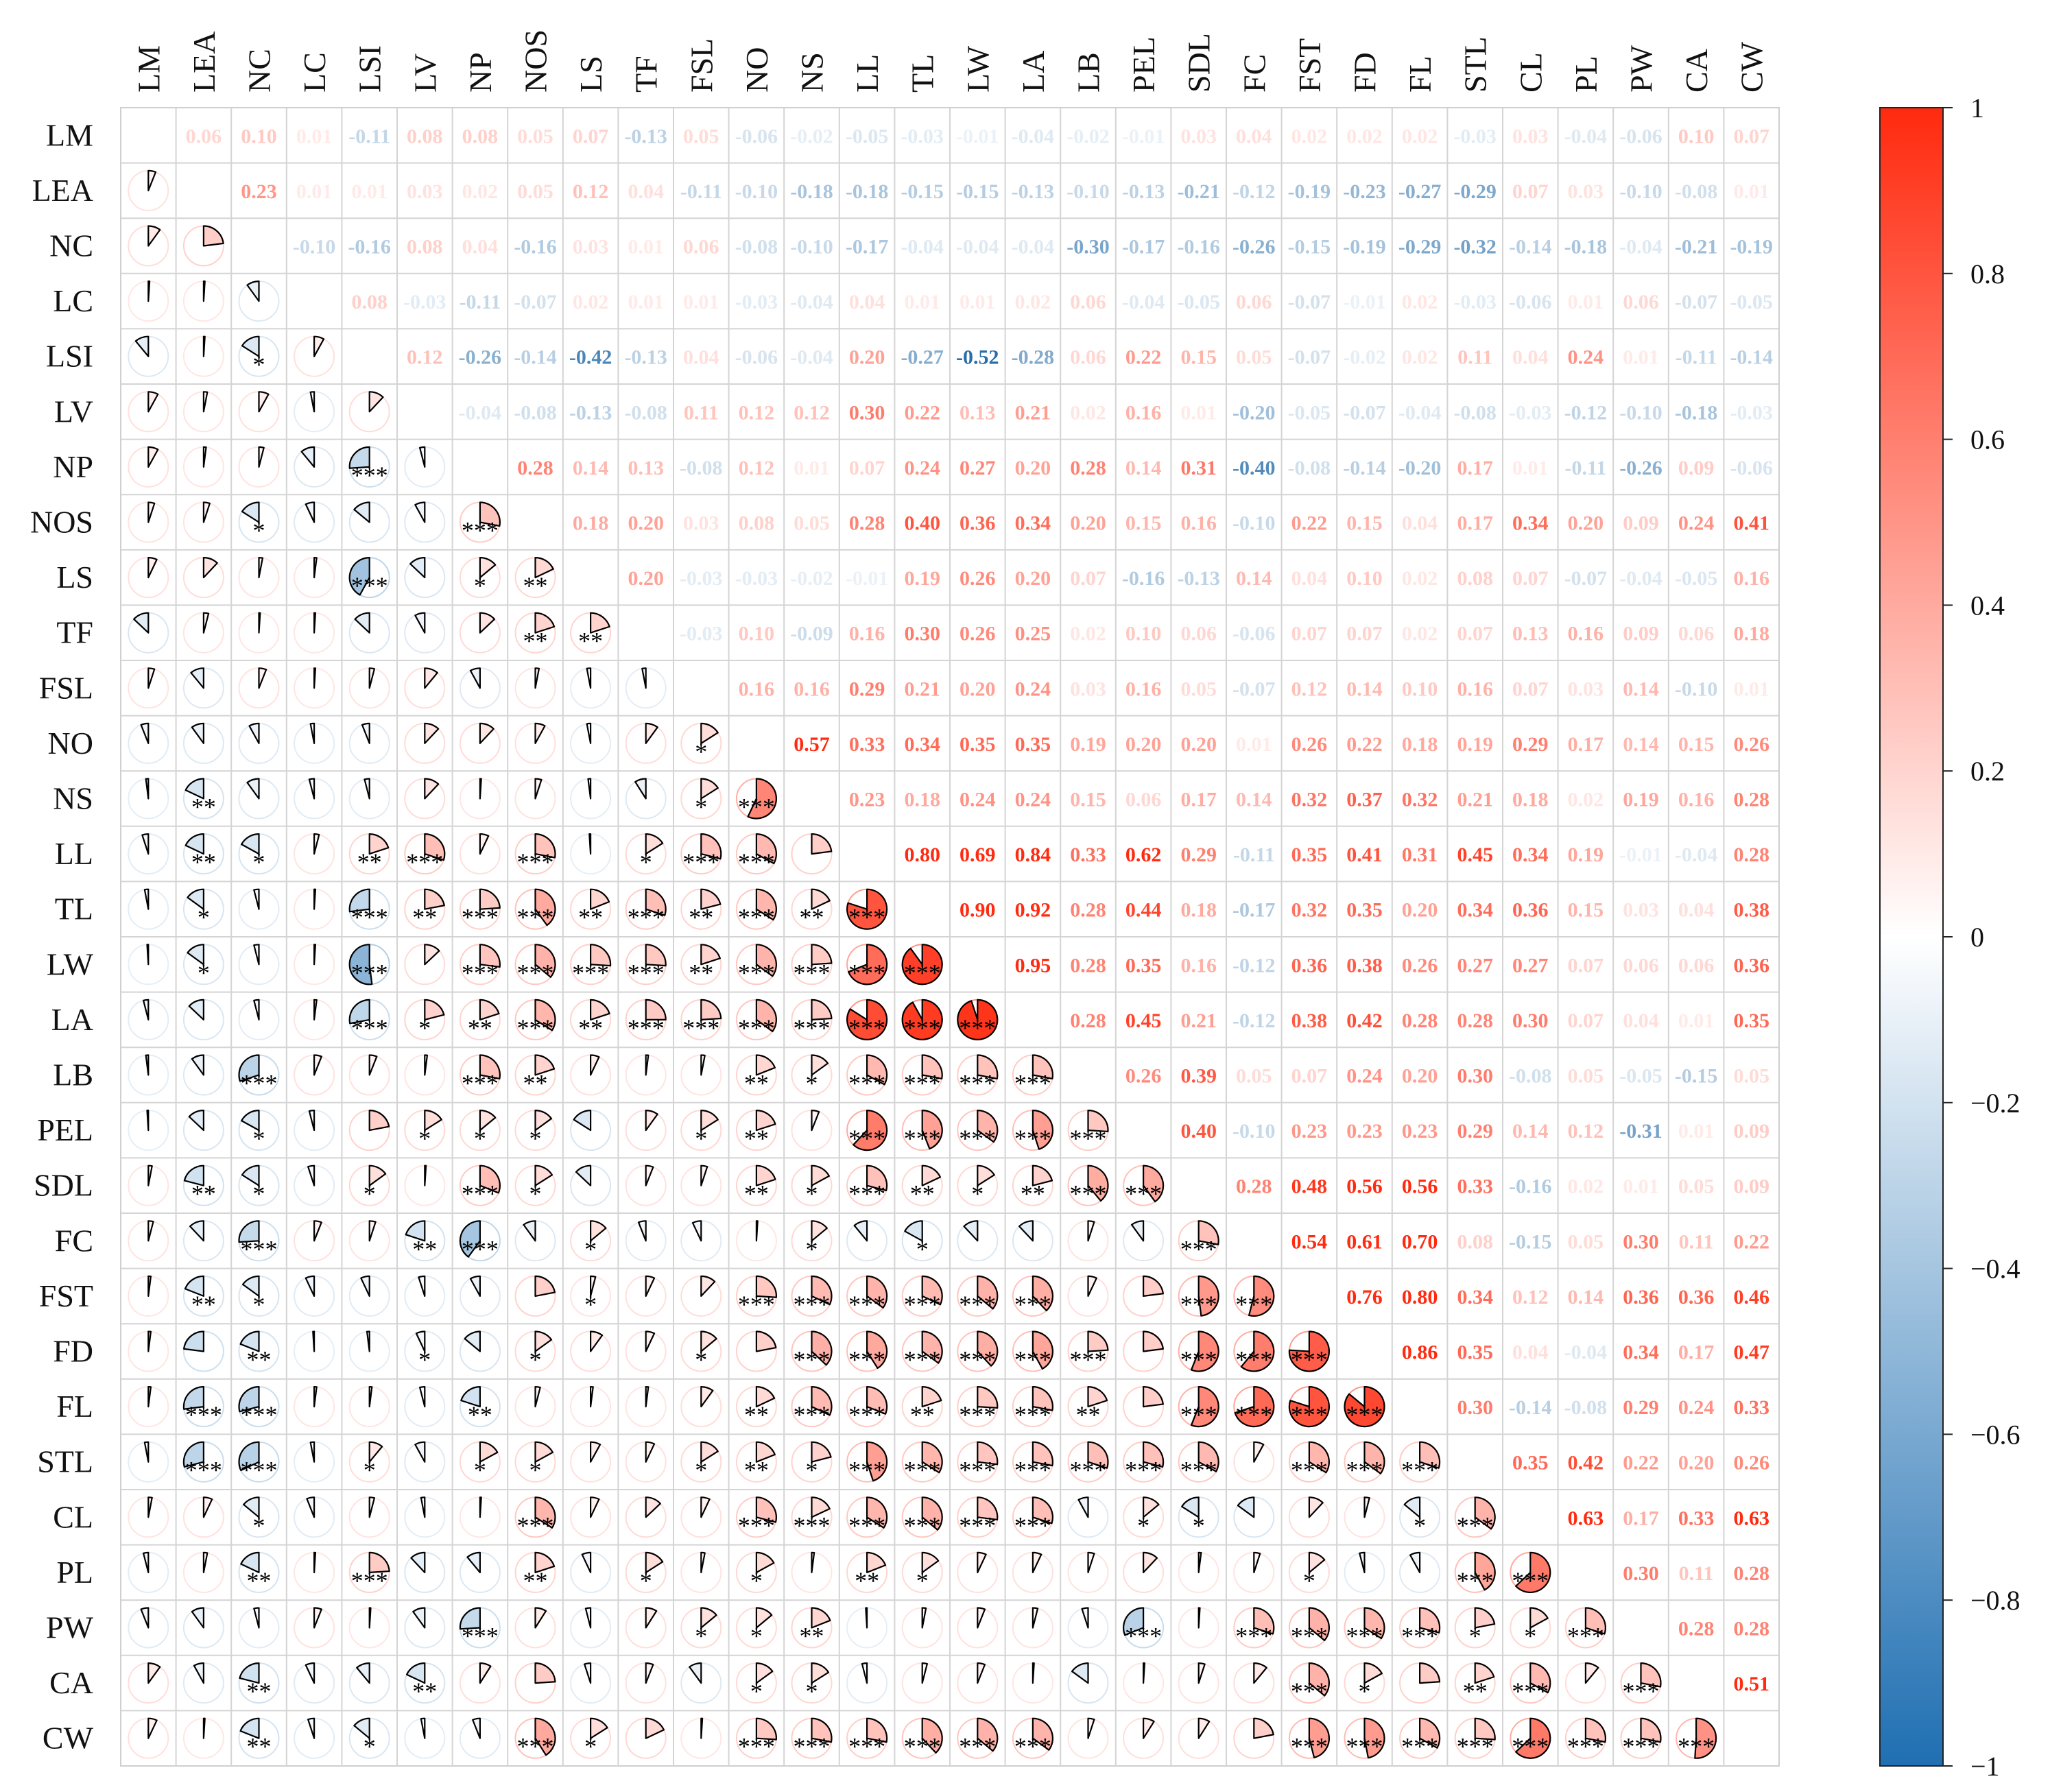 Image resolution: width=2050 pixels, height=1792 pixels. Describe the element at coordinates (1696, 855) in the screenshot. I see `corr-value: -0.04` at that location.